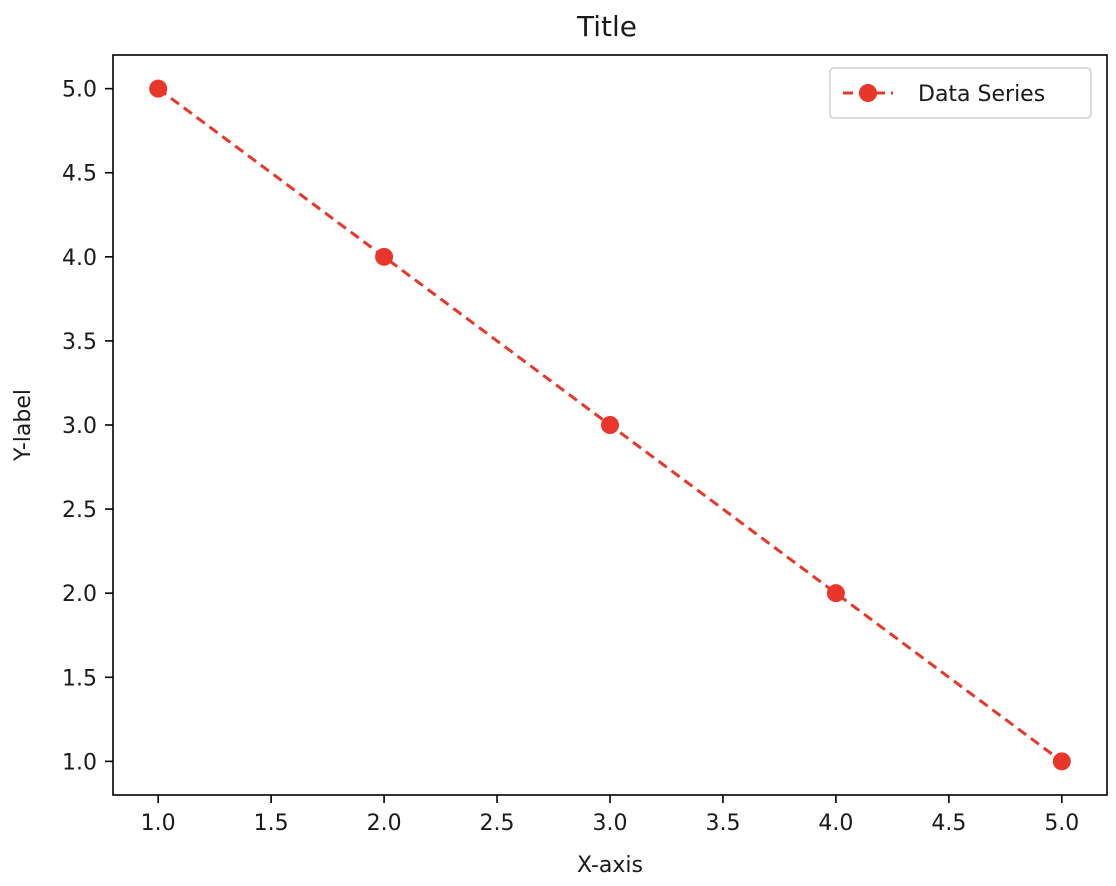 Image resolution: width=1116 pixels, height=886 pixels. What do you see at coordinates (79, 174) in the screenshot?
I see `y-tick-label: 4.5` at bounding box center [79, 174].